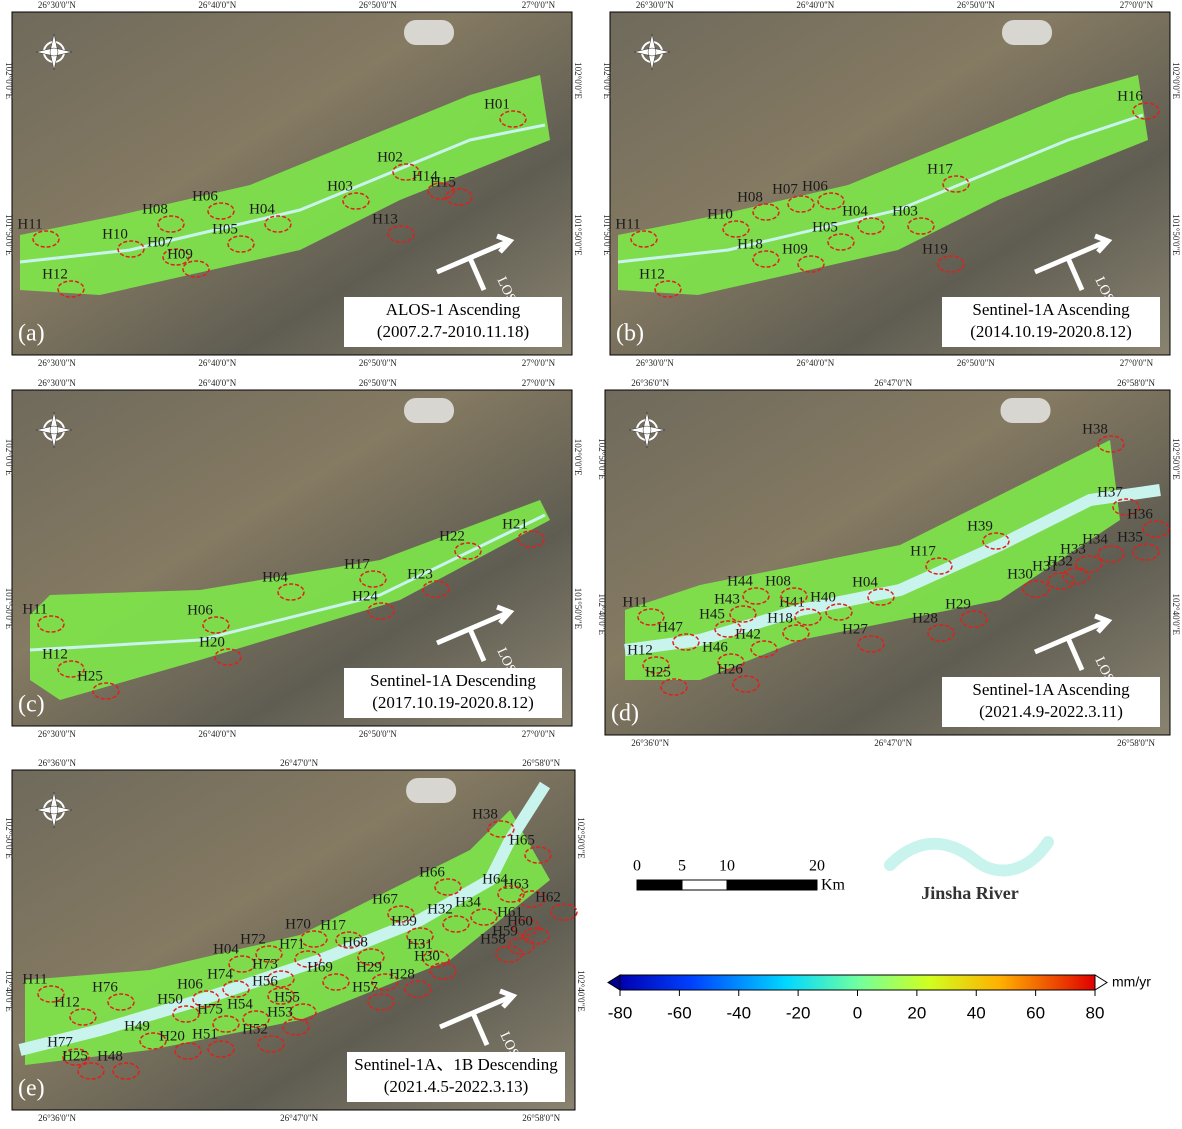  What do you see at coordinates (727, 599) in the screenshot?
I see `hazard-label: H43` at bounding box center [727, 599].